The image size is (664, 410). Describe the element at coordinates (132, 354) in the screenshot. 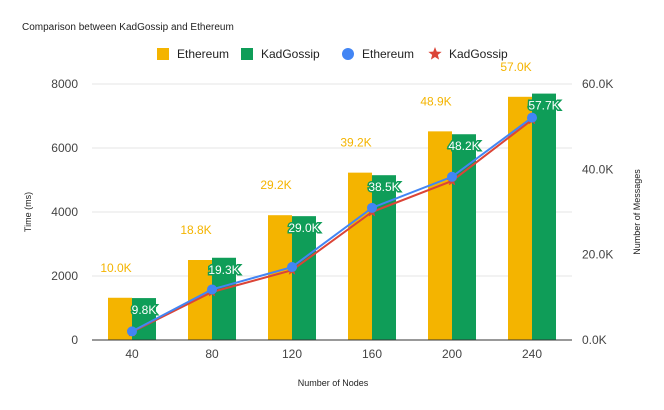

I see `x-tick-label: 40` at that location.